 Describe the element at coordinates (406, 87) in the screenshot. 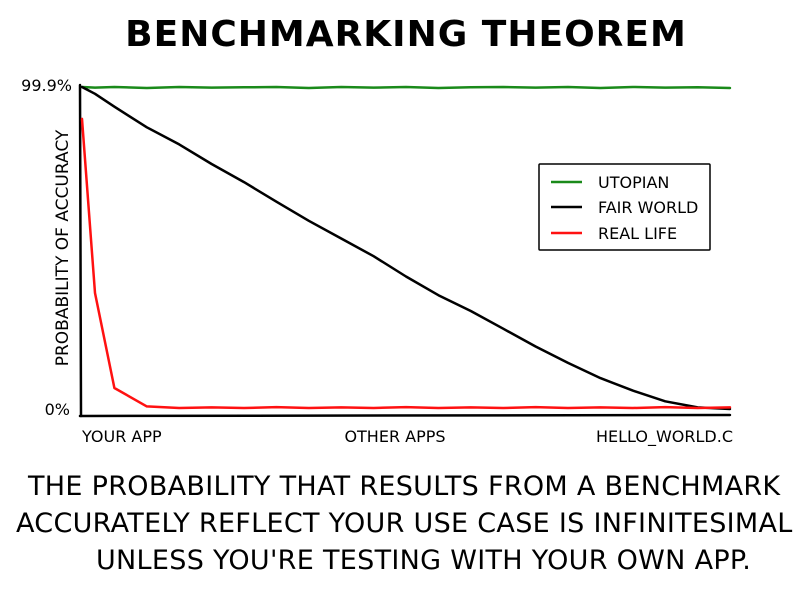

I see `series-line-utopian` at that location.